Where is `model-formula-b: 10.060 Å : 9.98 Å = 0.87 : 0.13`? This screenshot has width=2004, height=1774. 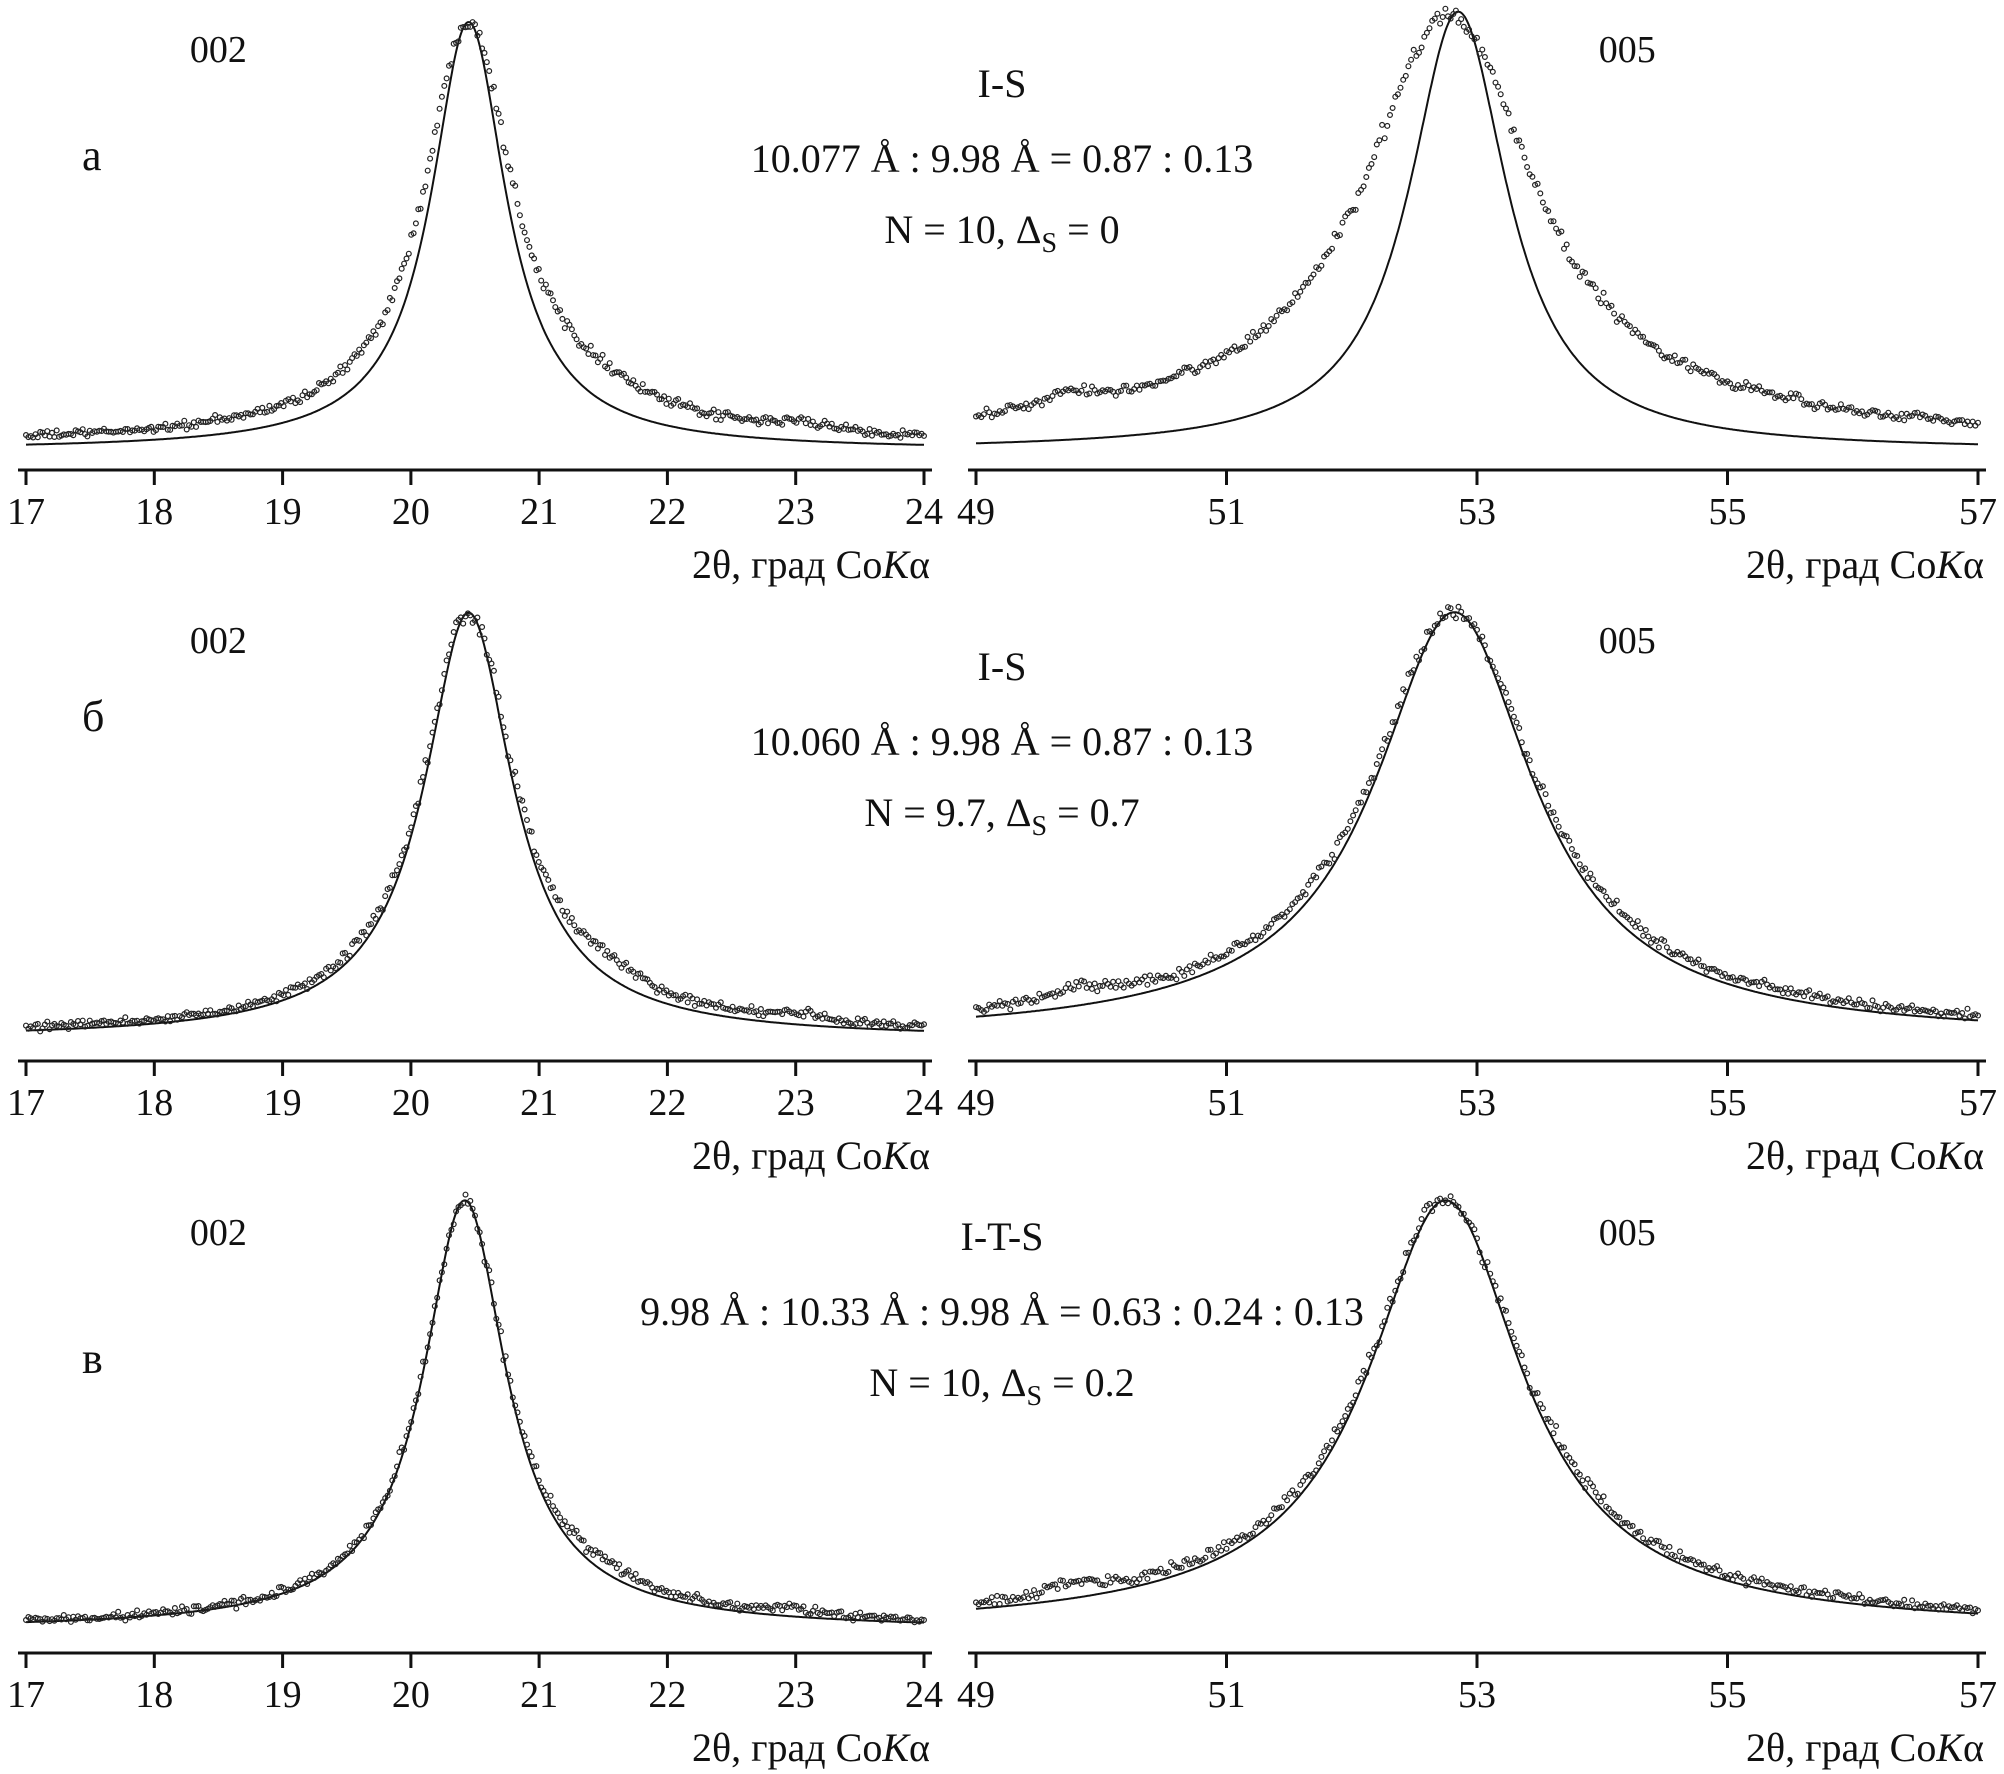 model-formula-b: 10.060 Å : 9.98 Å = 0.87 : 0.13 is located at coordinates (1002, 741).